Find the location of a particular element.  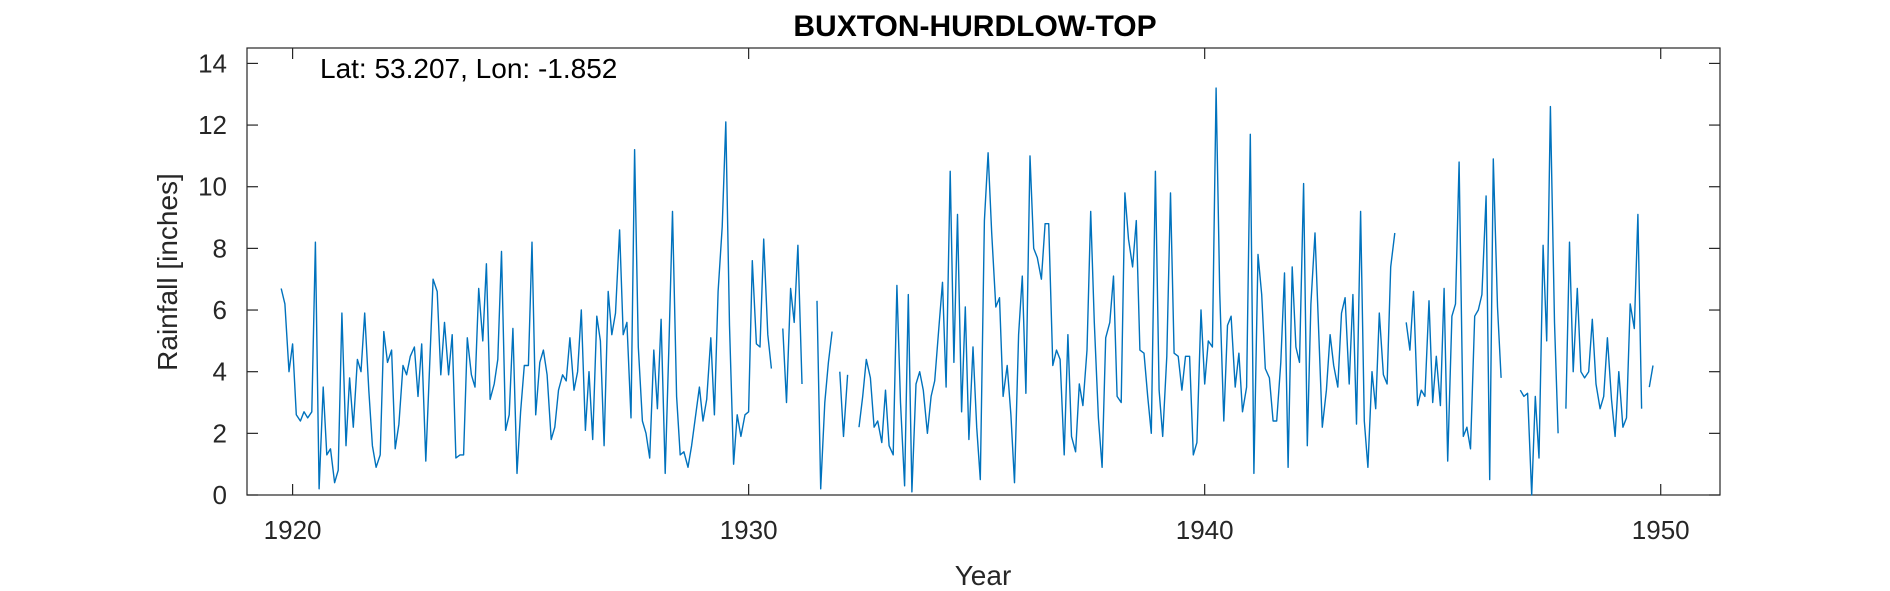

y-axis-label: Rainfall [inches] is located at coordinates (167, 272).